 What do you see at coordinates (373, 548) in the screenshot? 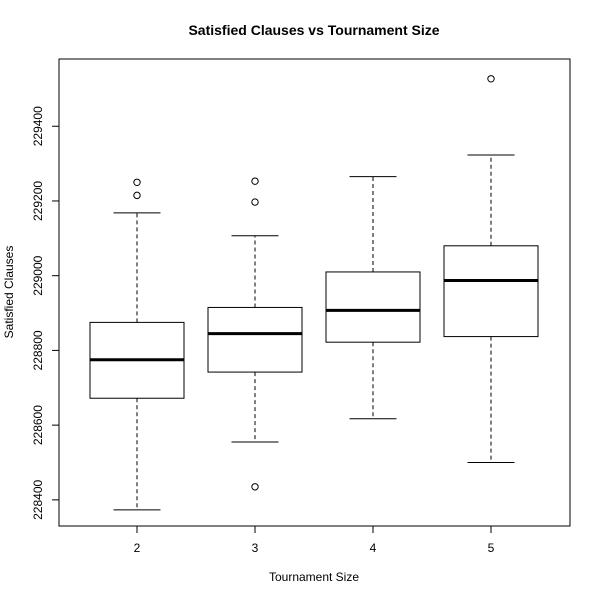
I see `x-tick-label-2: 4` at bounding box center [373, 548].